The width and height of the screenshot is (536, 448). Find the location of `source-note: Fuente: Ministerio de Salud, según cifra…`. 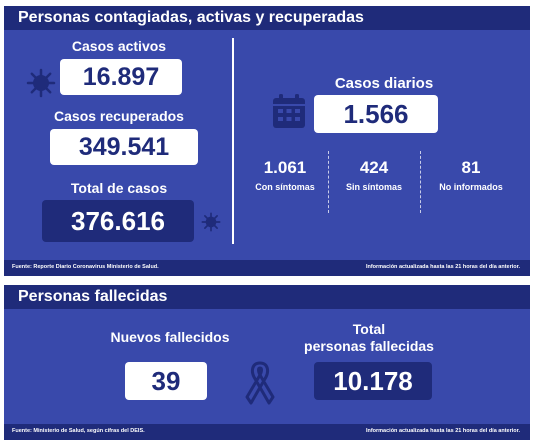

source-note: Fuente: Ministerio de Salud, según cifra… is located at coordinates (78, 431).